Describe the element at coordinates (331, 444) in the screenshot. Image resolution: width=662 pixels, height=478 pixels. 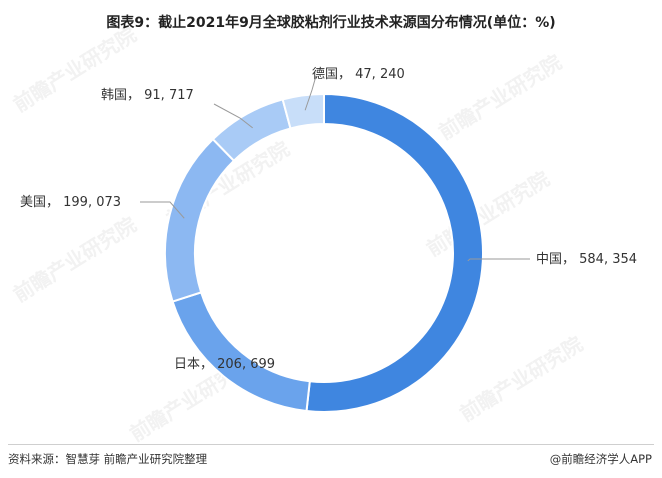
I see `footer-divider` at that location.